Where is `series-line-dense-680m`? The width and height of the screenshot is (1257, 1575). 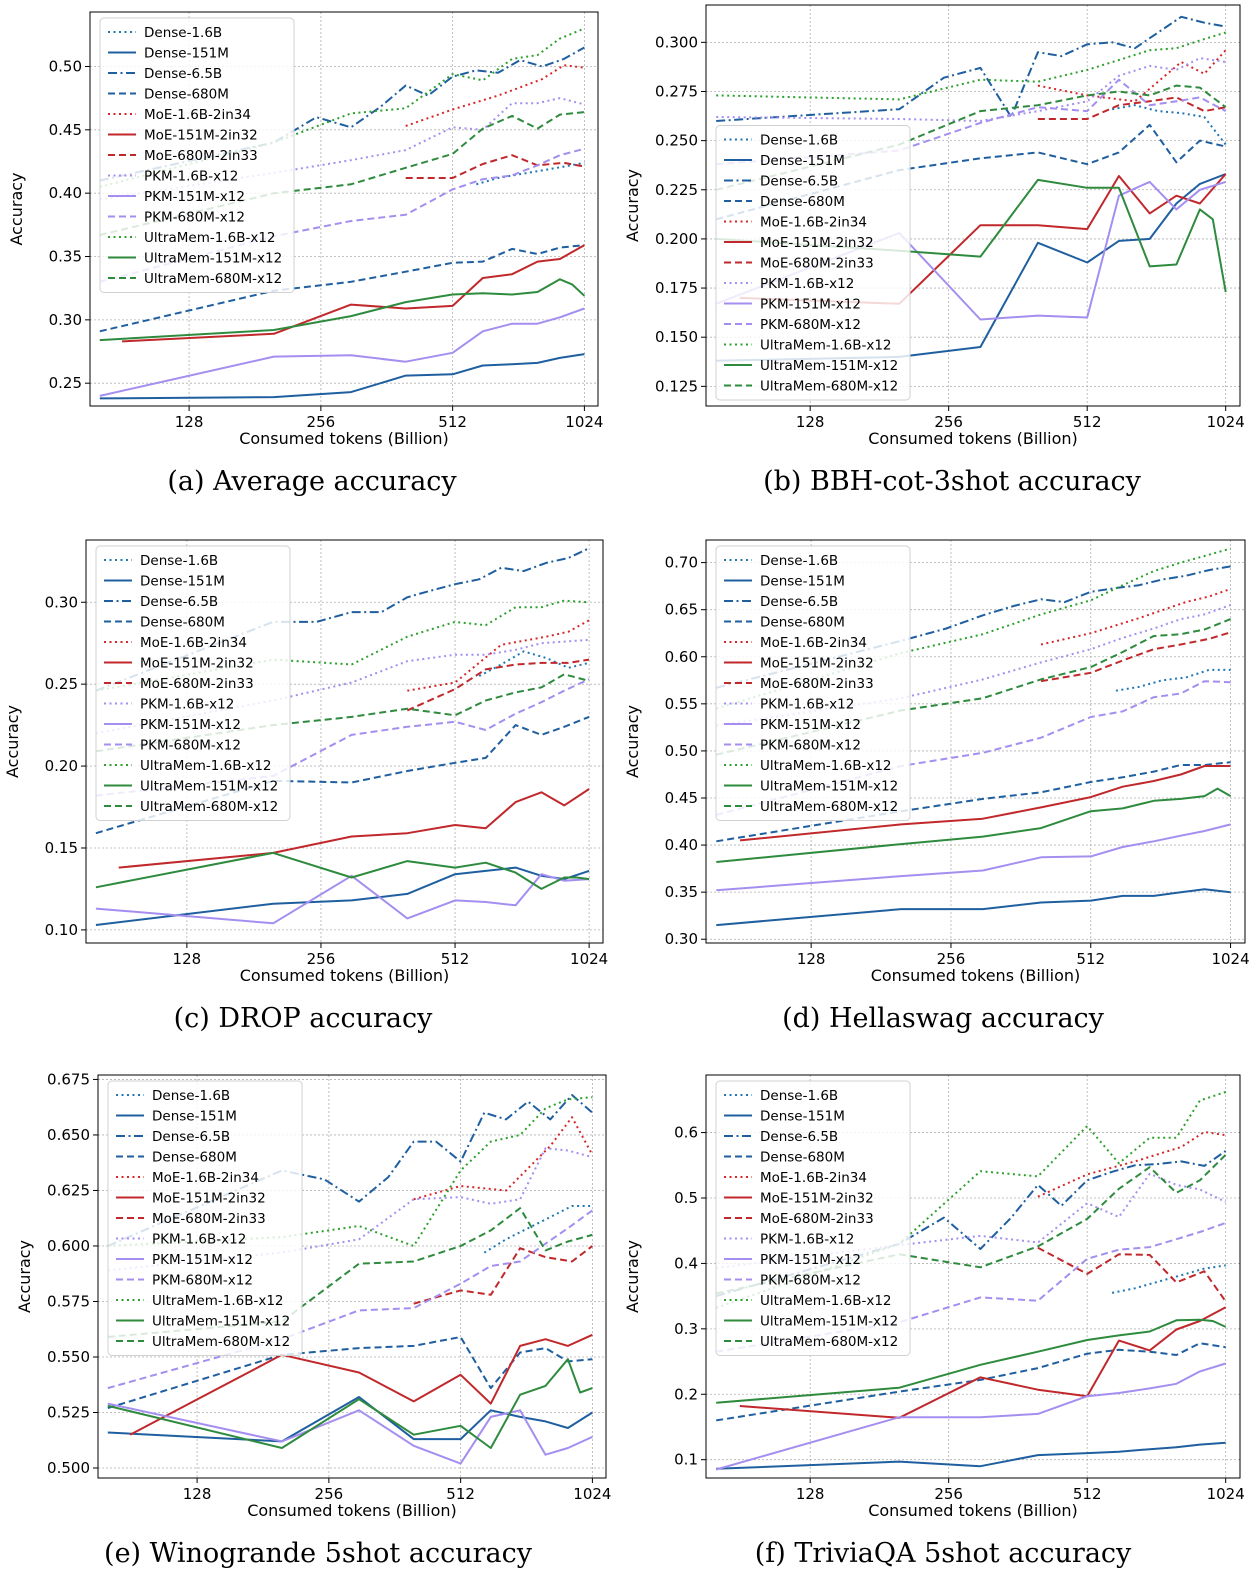 series-line-dense-680m is located at coordinates (342, 288).